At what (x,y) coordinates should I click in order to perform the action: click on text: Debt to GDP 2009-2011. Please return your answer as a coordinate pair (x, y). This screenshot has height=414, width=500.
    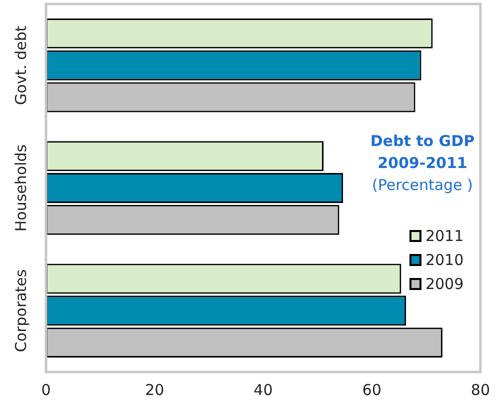
    Looking at the image, I should click on (422, 152).